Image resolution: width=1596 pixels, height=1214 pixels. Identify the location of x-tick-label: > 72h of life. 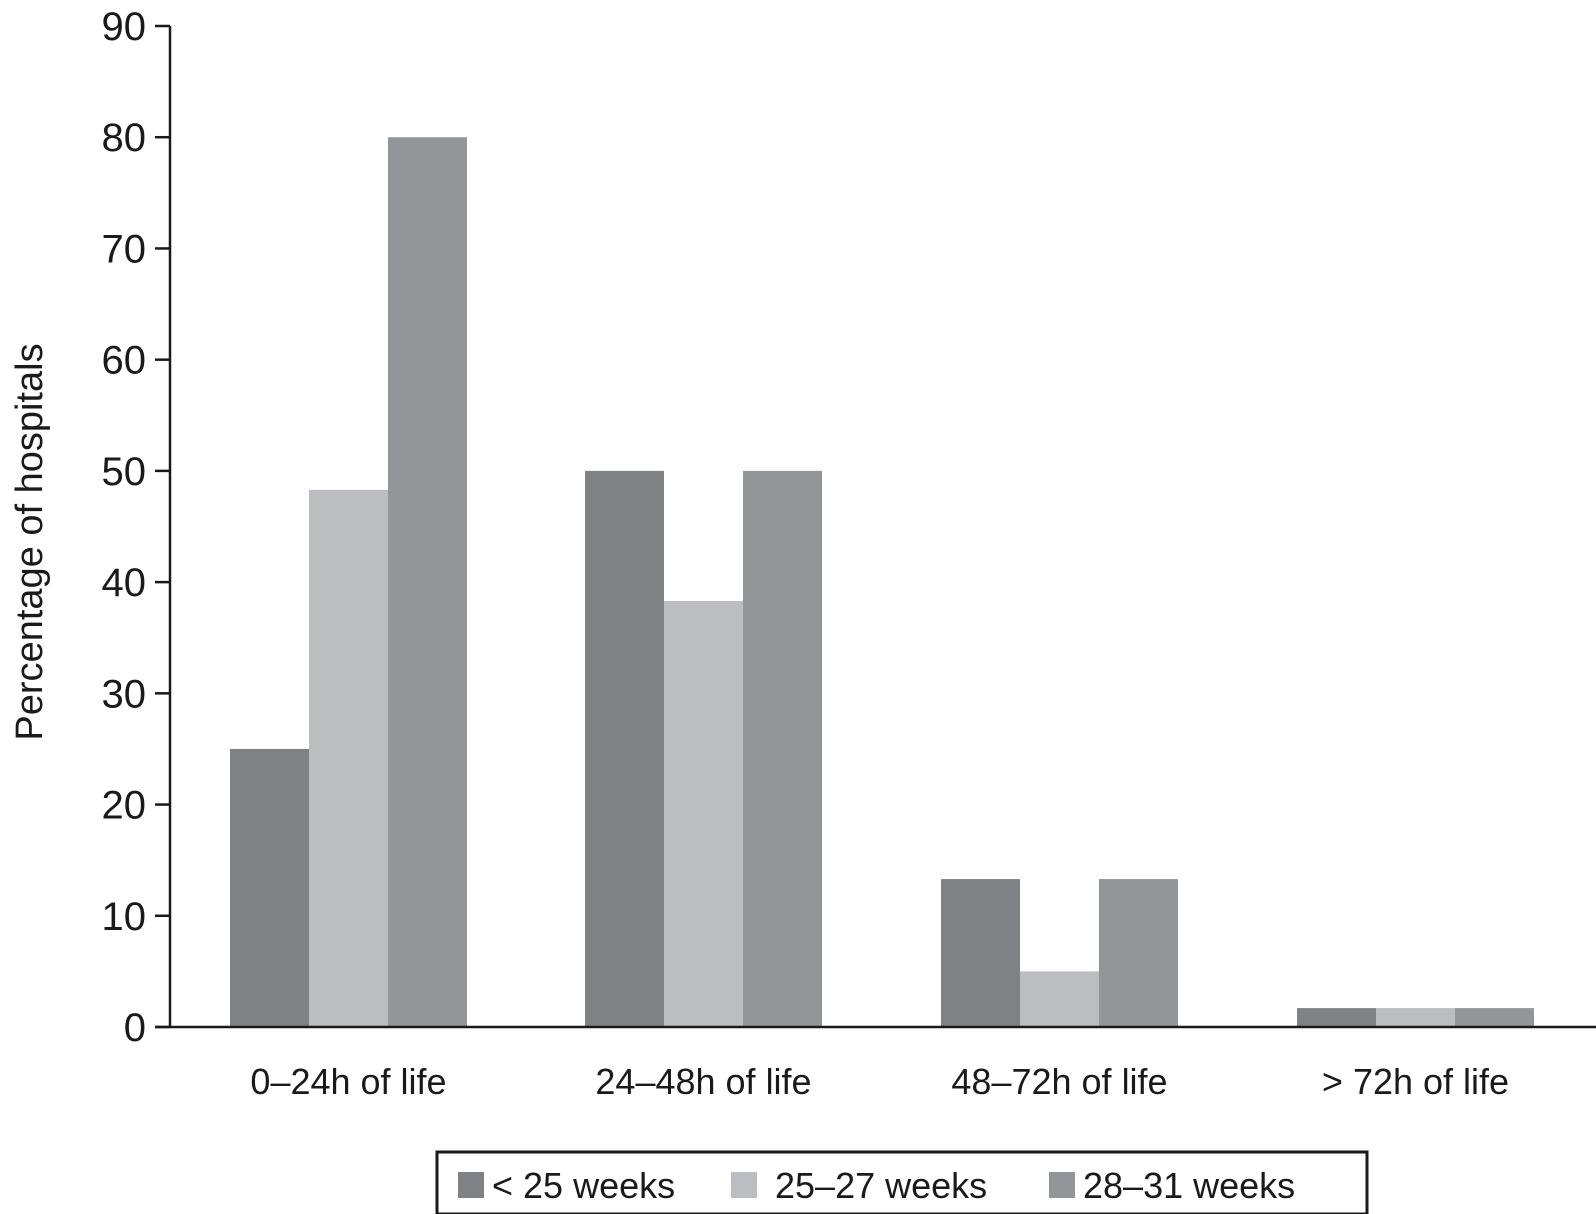
(1415, 1081).